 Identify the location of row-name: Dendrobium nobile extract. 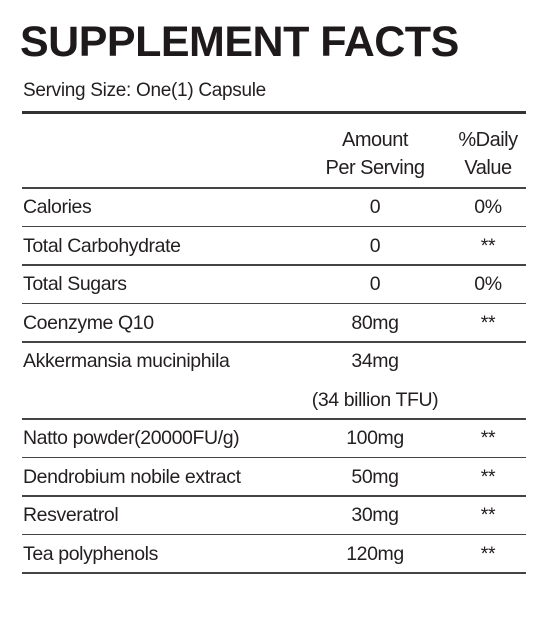
(132, 476).